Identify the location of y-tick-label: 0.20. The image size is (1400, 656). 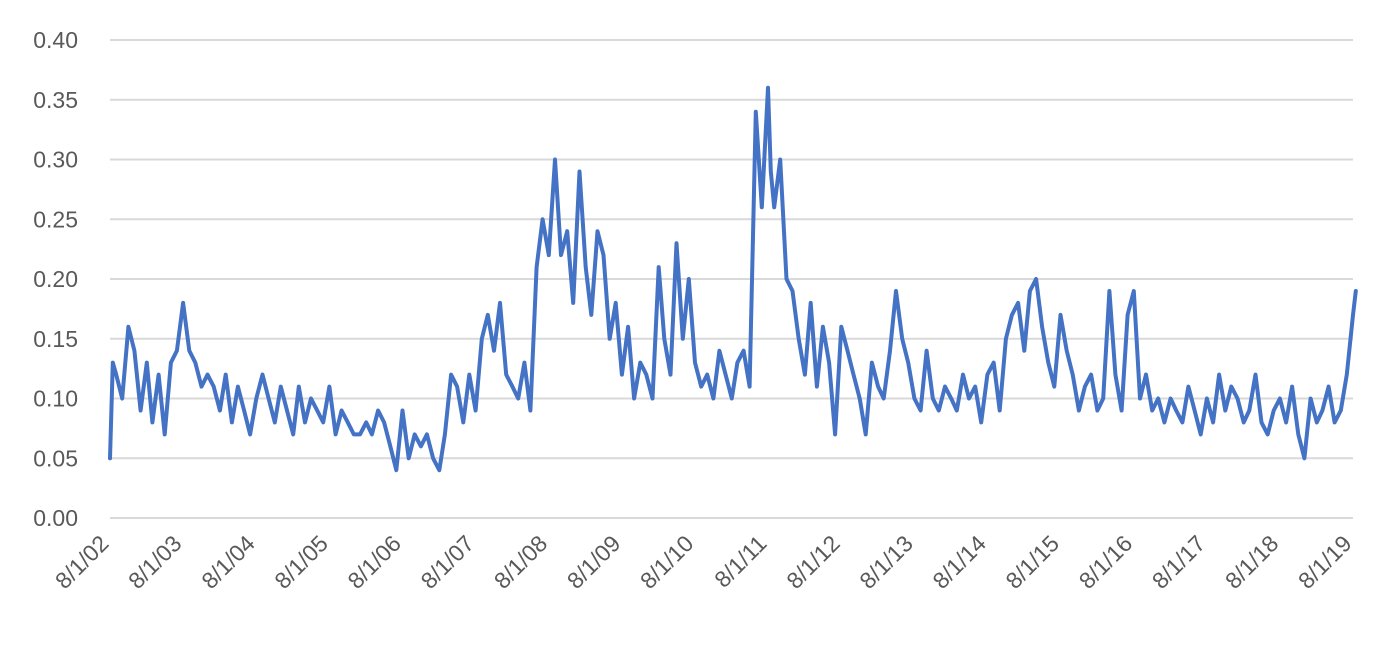
(55, 279).